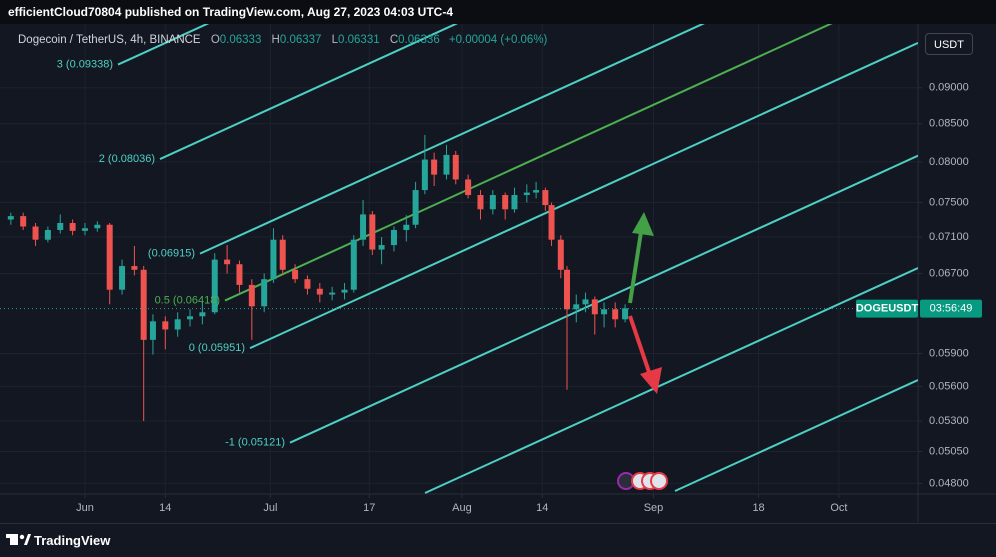  What do you see at coordinates (419, 40) in the screenshot?
I see `ohlc-value: 0.06336` at bounding box center [419, 40].